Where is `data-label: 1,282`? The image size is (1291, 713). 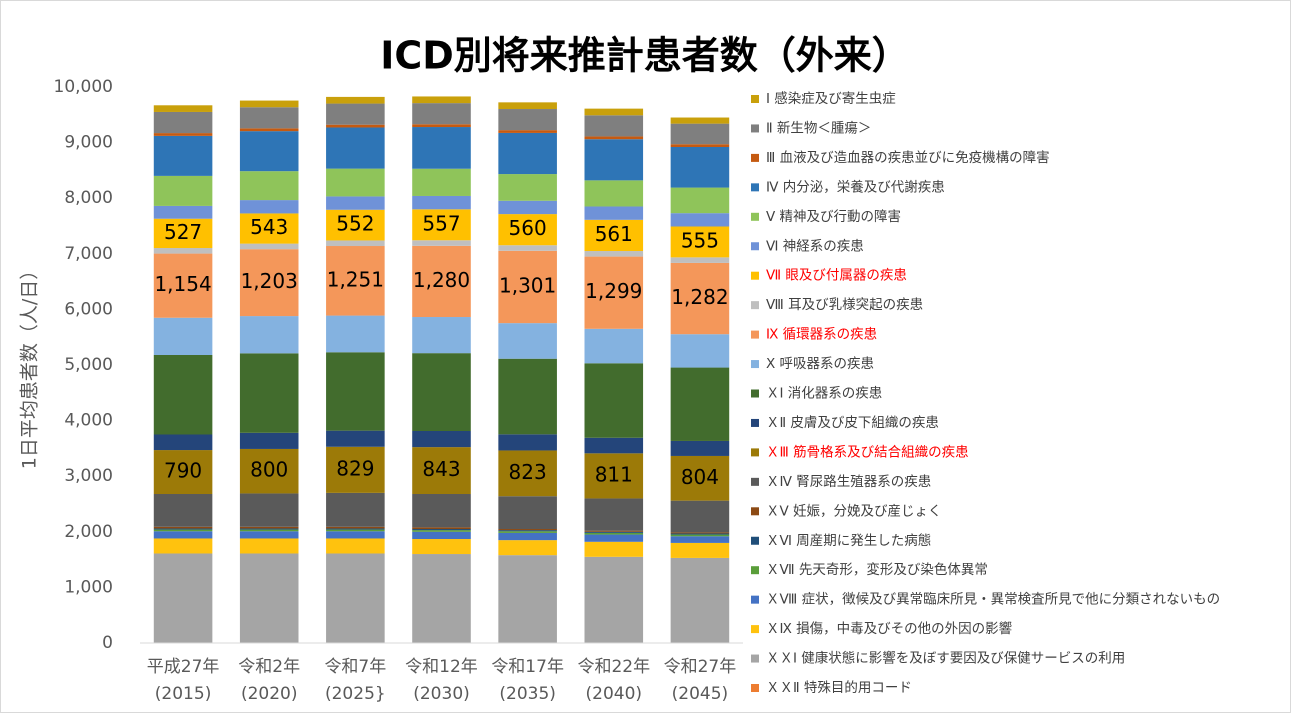
data-label: 1,282 is located at coordinates (699, 297).